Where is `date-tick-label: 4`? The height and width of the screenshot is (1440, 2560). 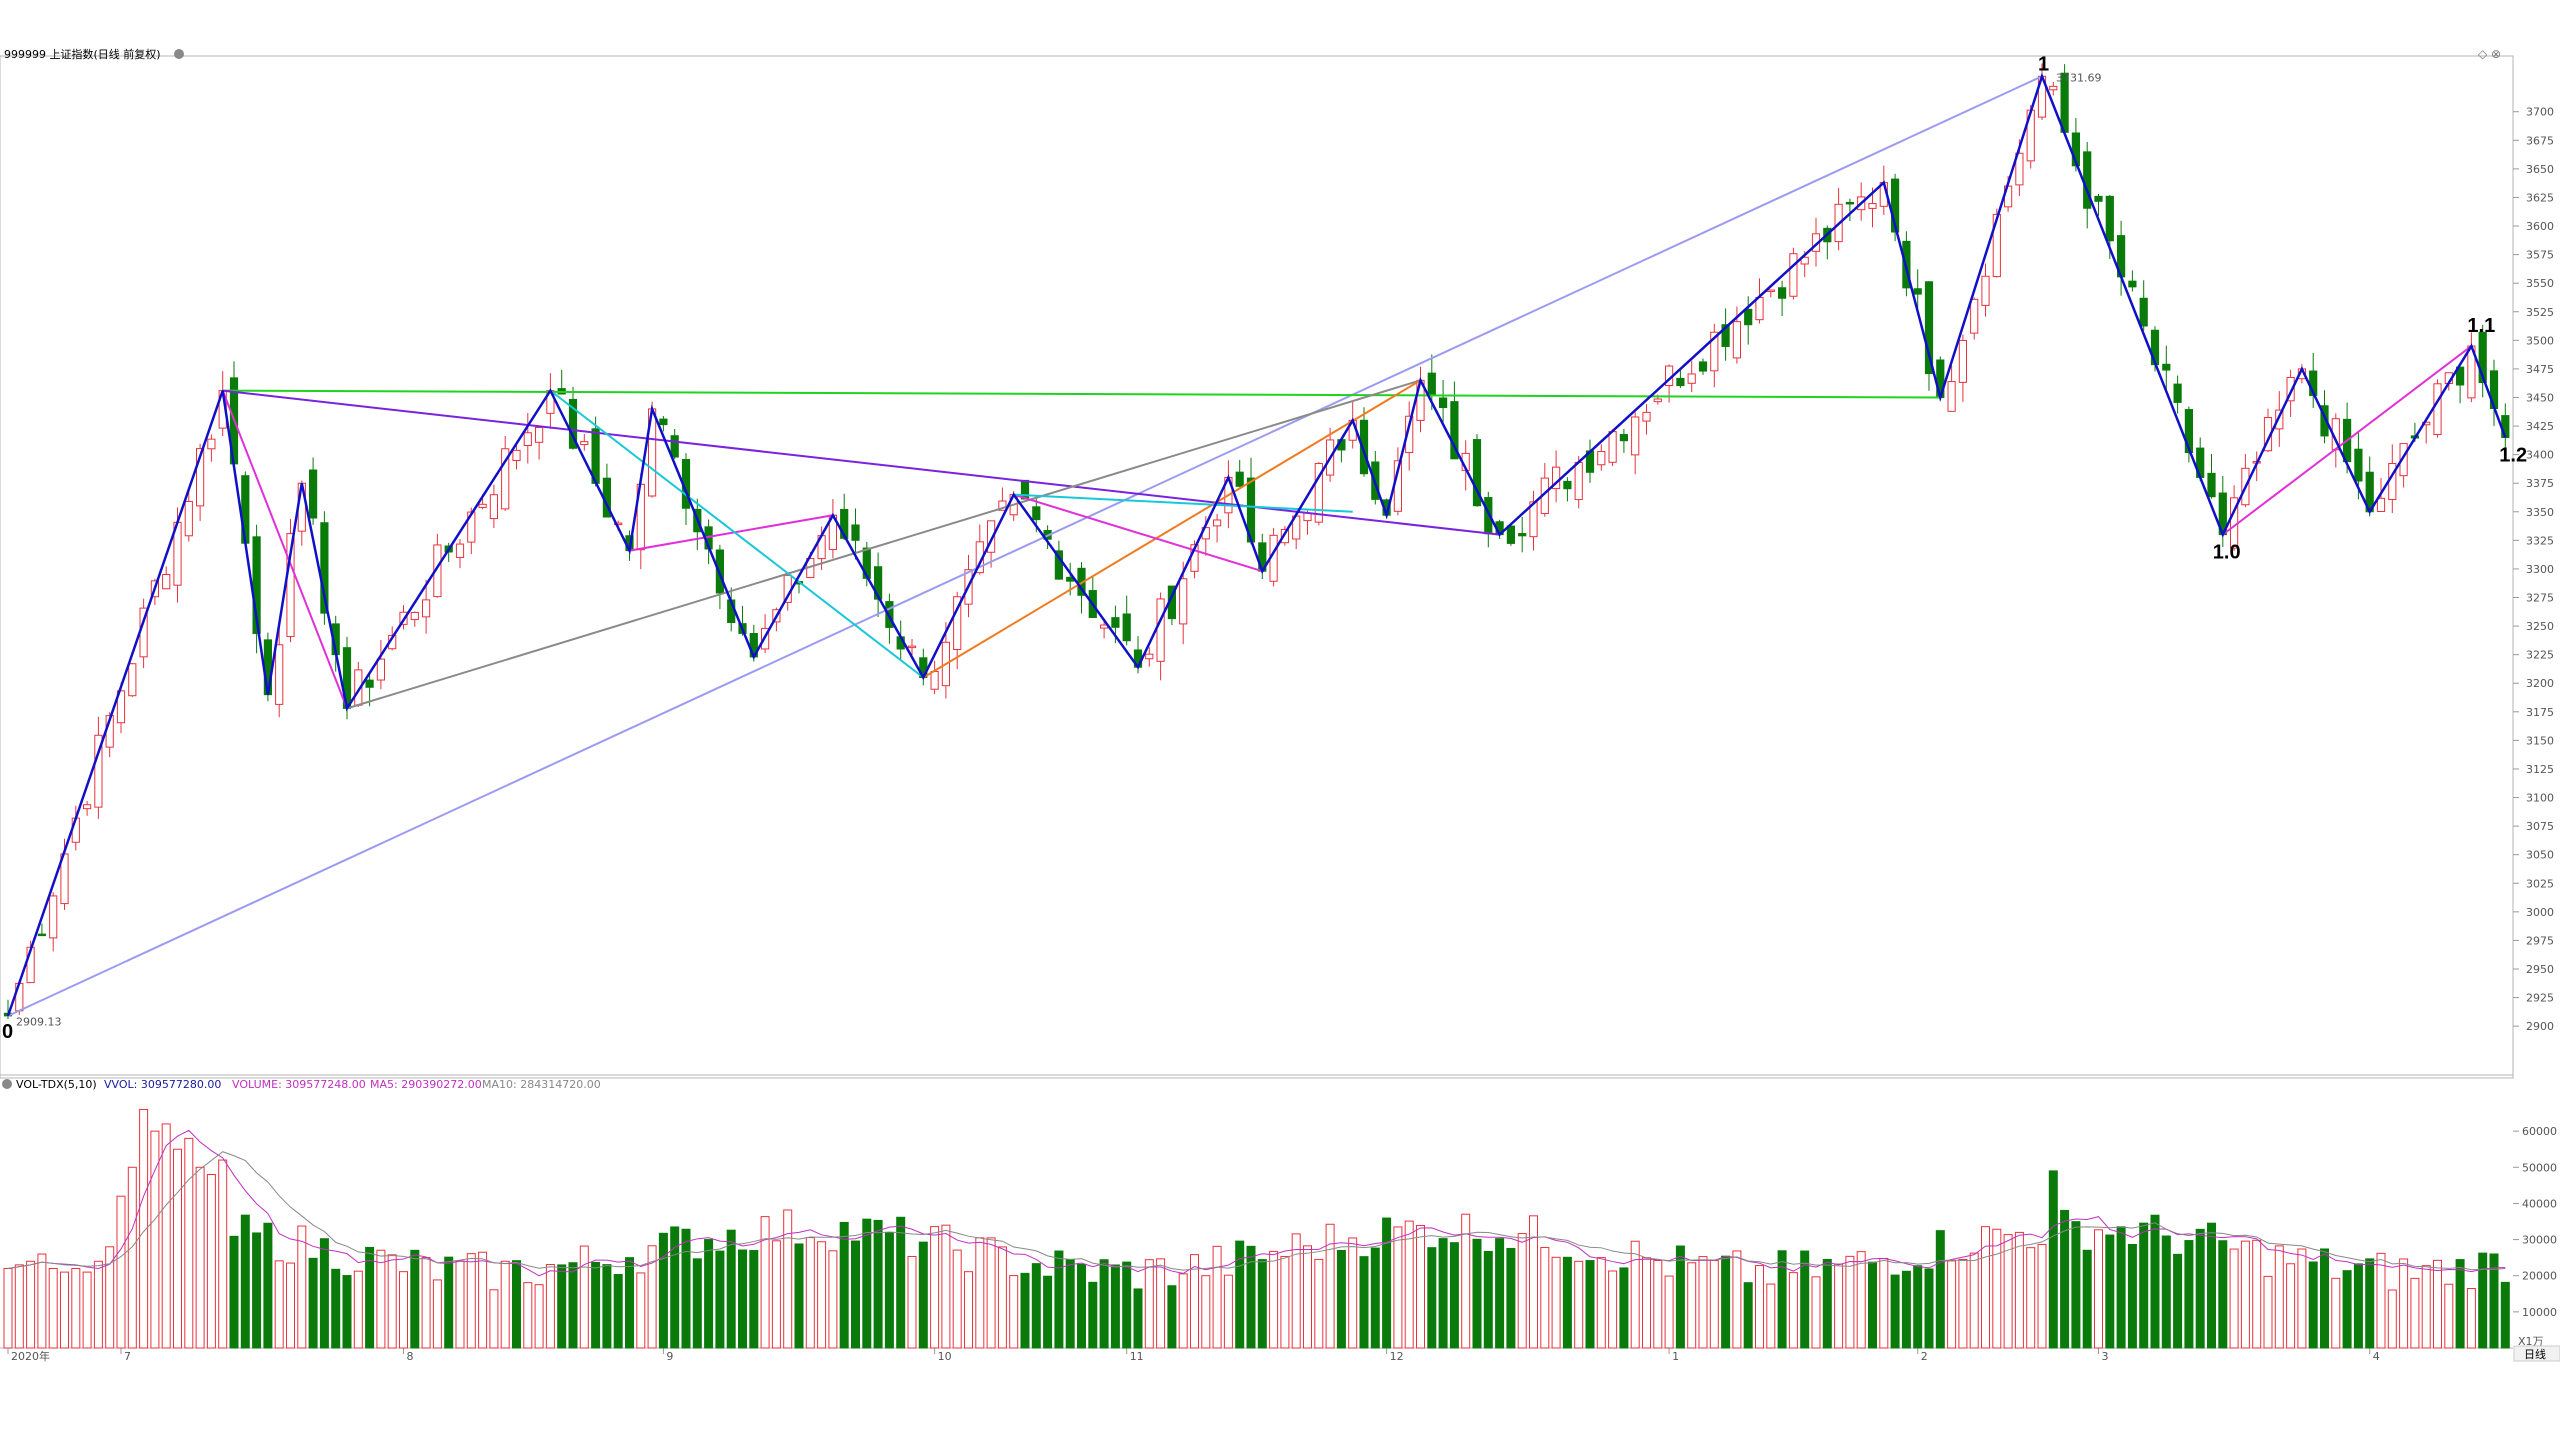
date-tick-label: 4 is located at coordinates (2376, 1356).